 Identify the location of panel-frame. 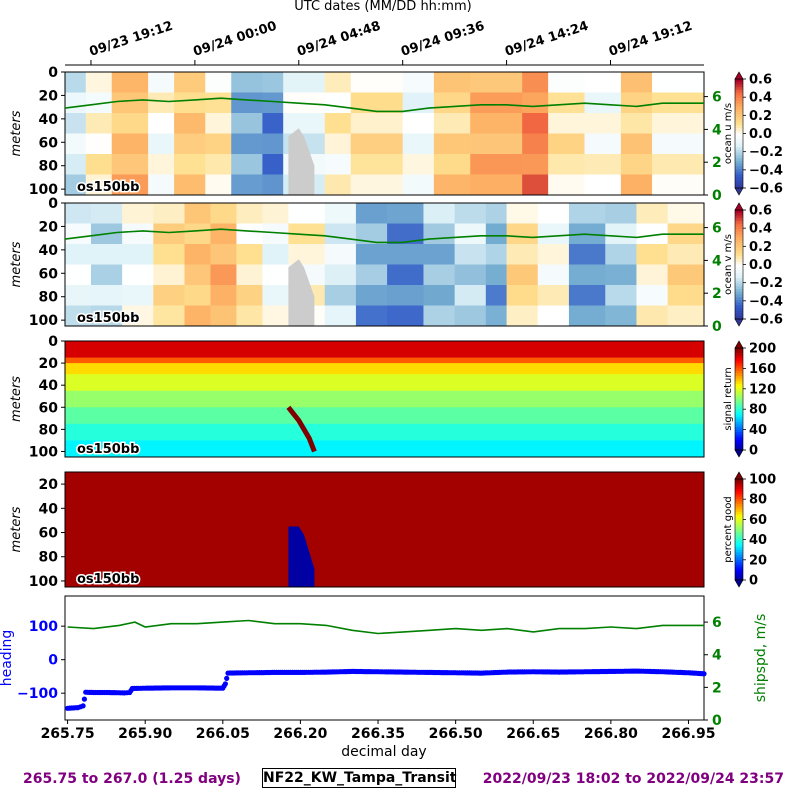
(384, 133).